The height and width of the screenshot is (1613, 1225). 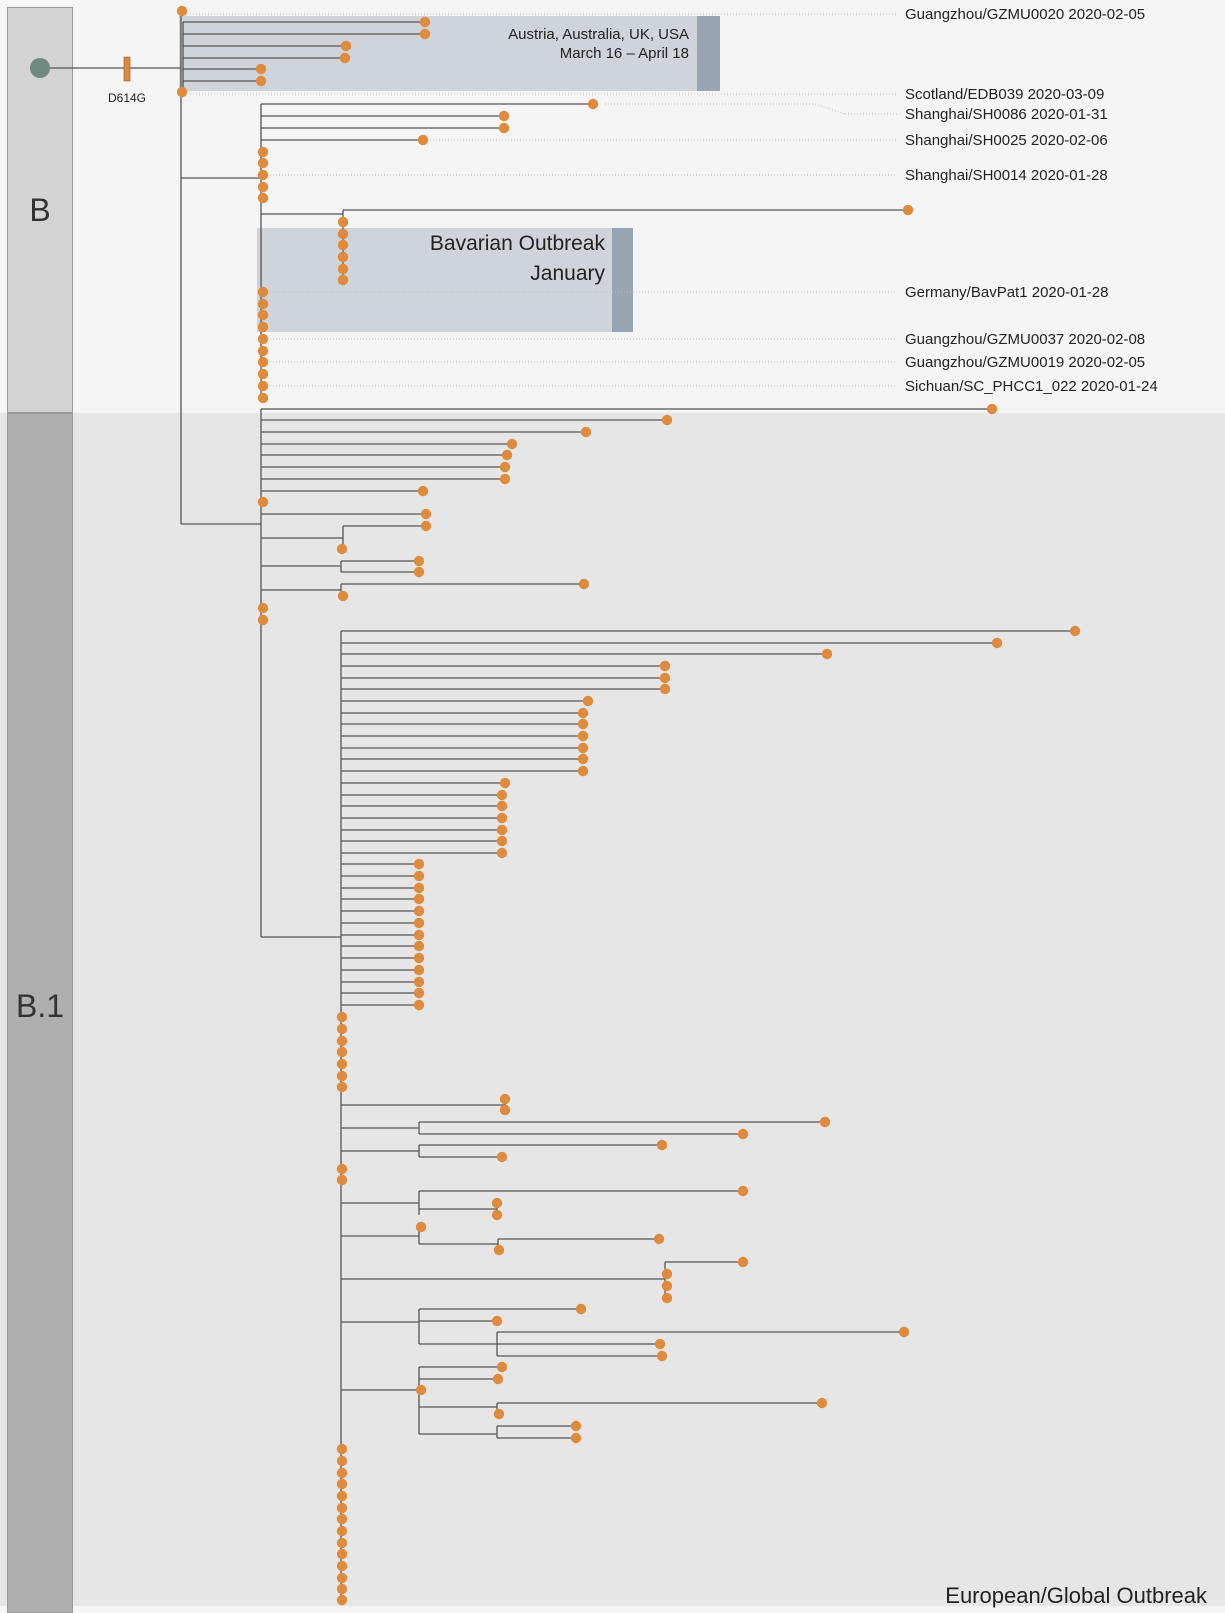 I want to click on tip-label: Guangzhou/GZMU0019 2020-02-05, so click(x=1025, y=362).